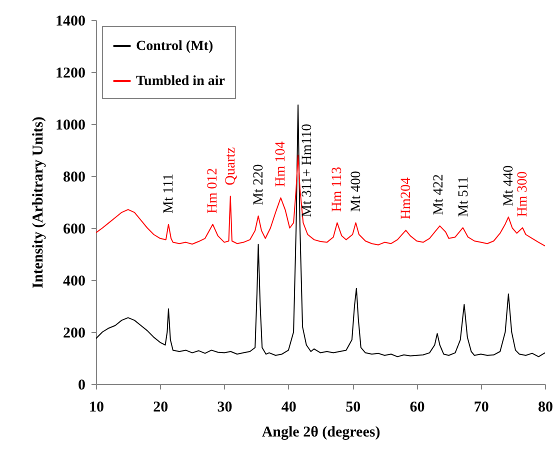 This screenshot has width=555, height=462. I want to click on annotation: Mt 311+ Hm110, so click(308, 171).